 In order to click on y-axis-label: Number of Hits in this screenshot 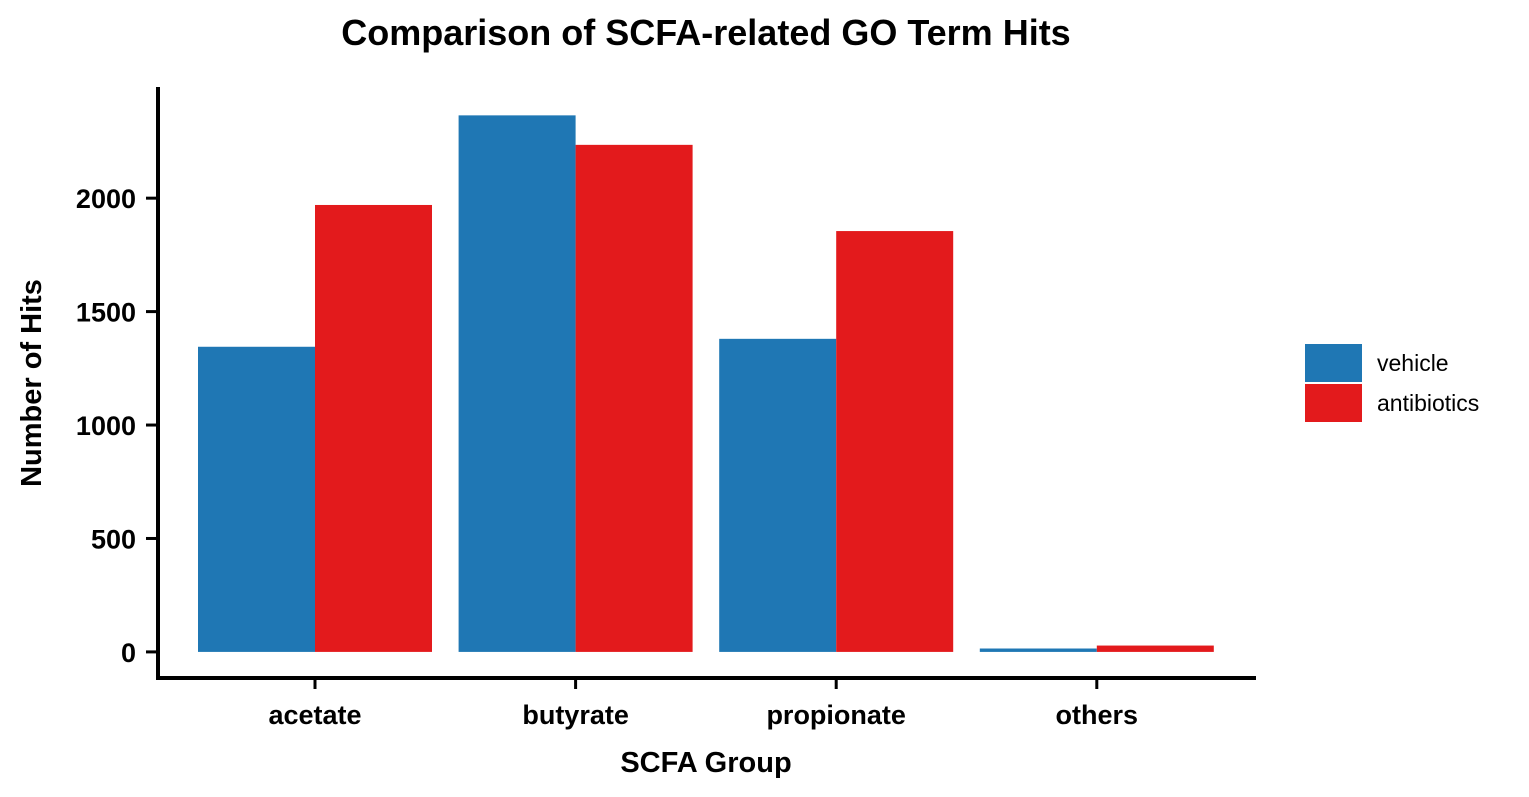, I will do `click(32, 383)`.